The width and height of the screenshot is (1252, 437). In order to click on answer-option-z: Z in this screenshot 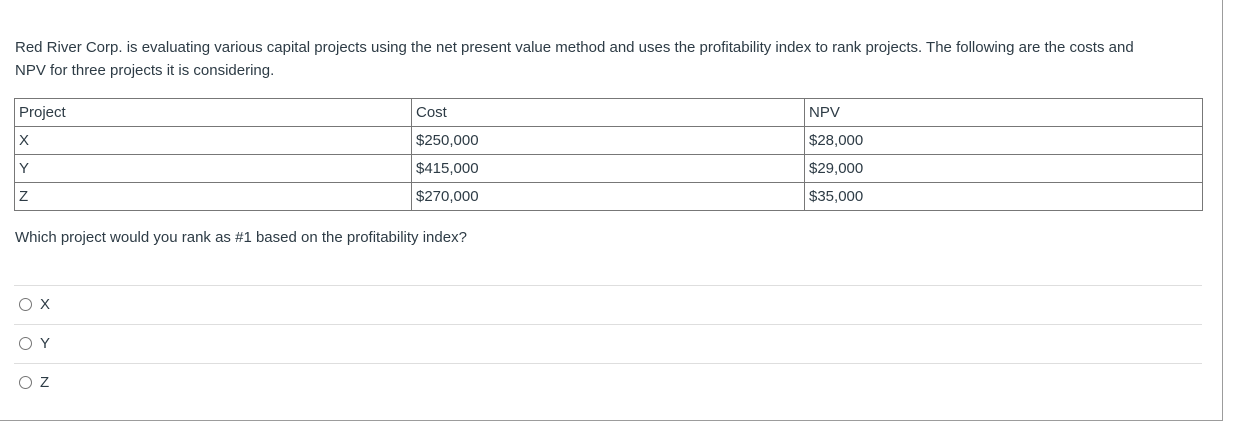, I will do `click(608, 382)`.